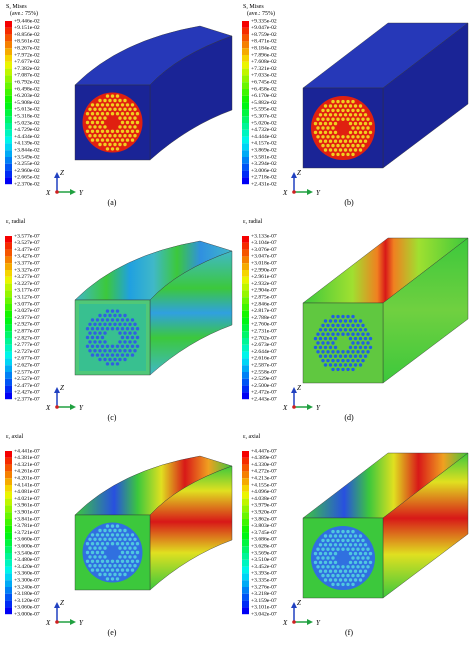 This screenshot has height=645, width=474. I want to click on legend-value: +8.267e-02, so click(27, 48).